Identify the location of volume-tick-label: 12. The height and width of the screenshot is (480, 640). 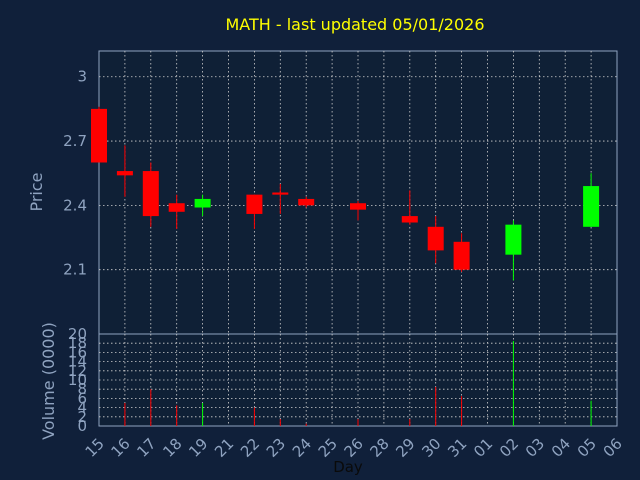
(77, 371).